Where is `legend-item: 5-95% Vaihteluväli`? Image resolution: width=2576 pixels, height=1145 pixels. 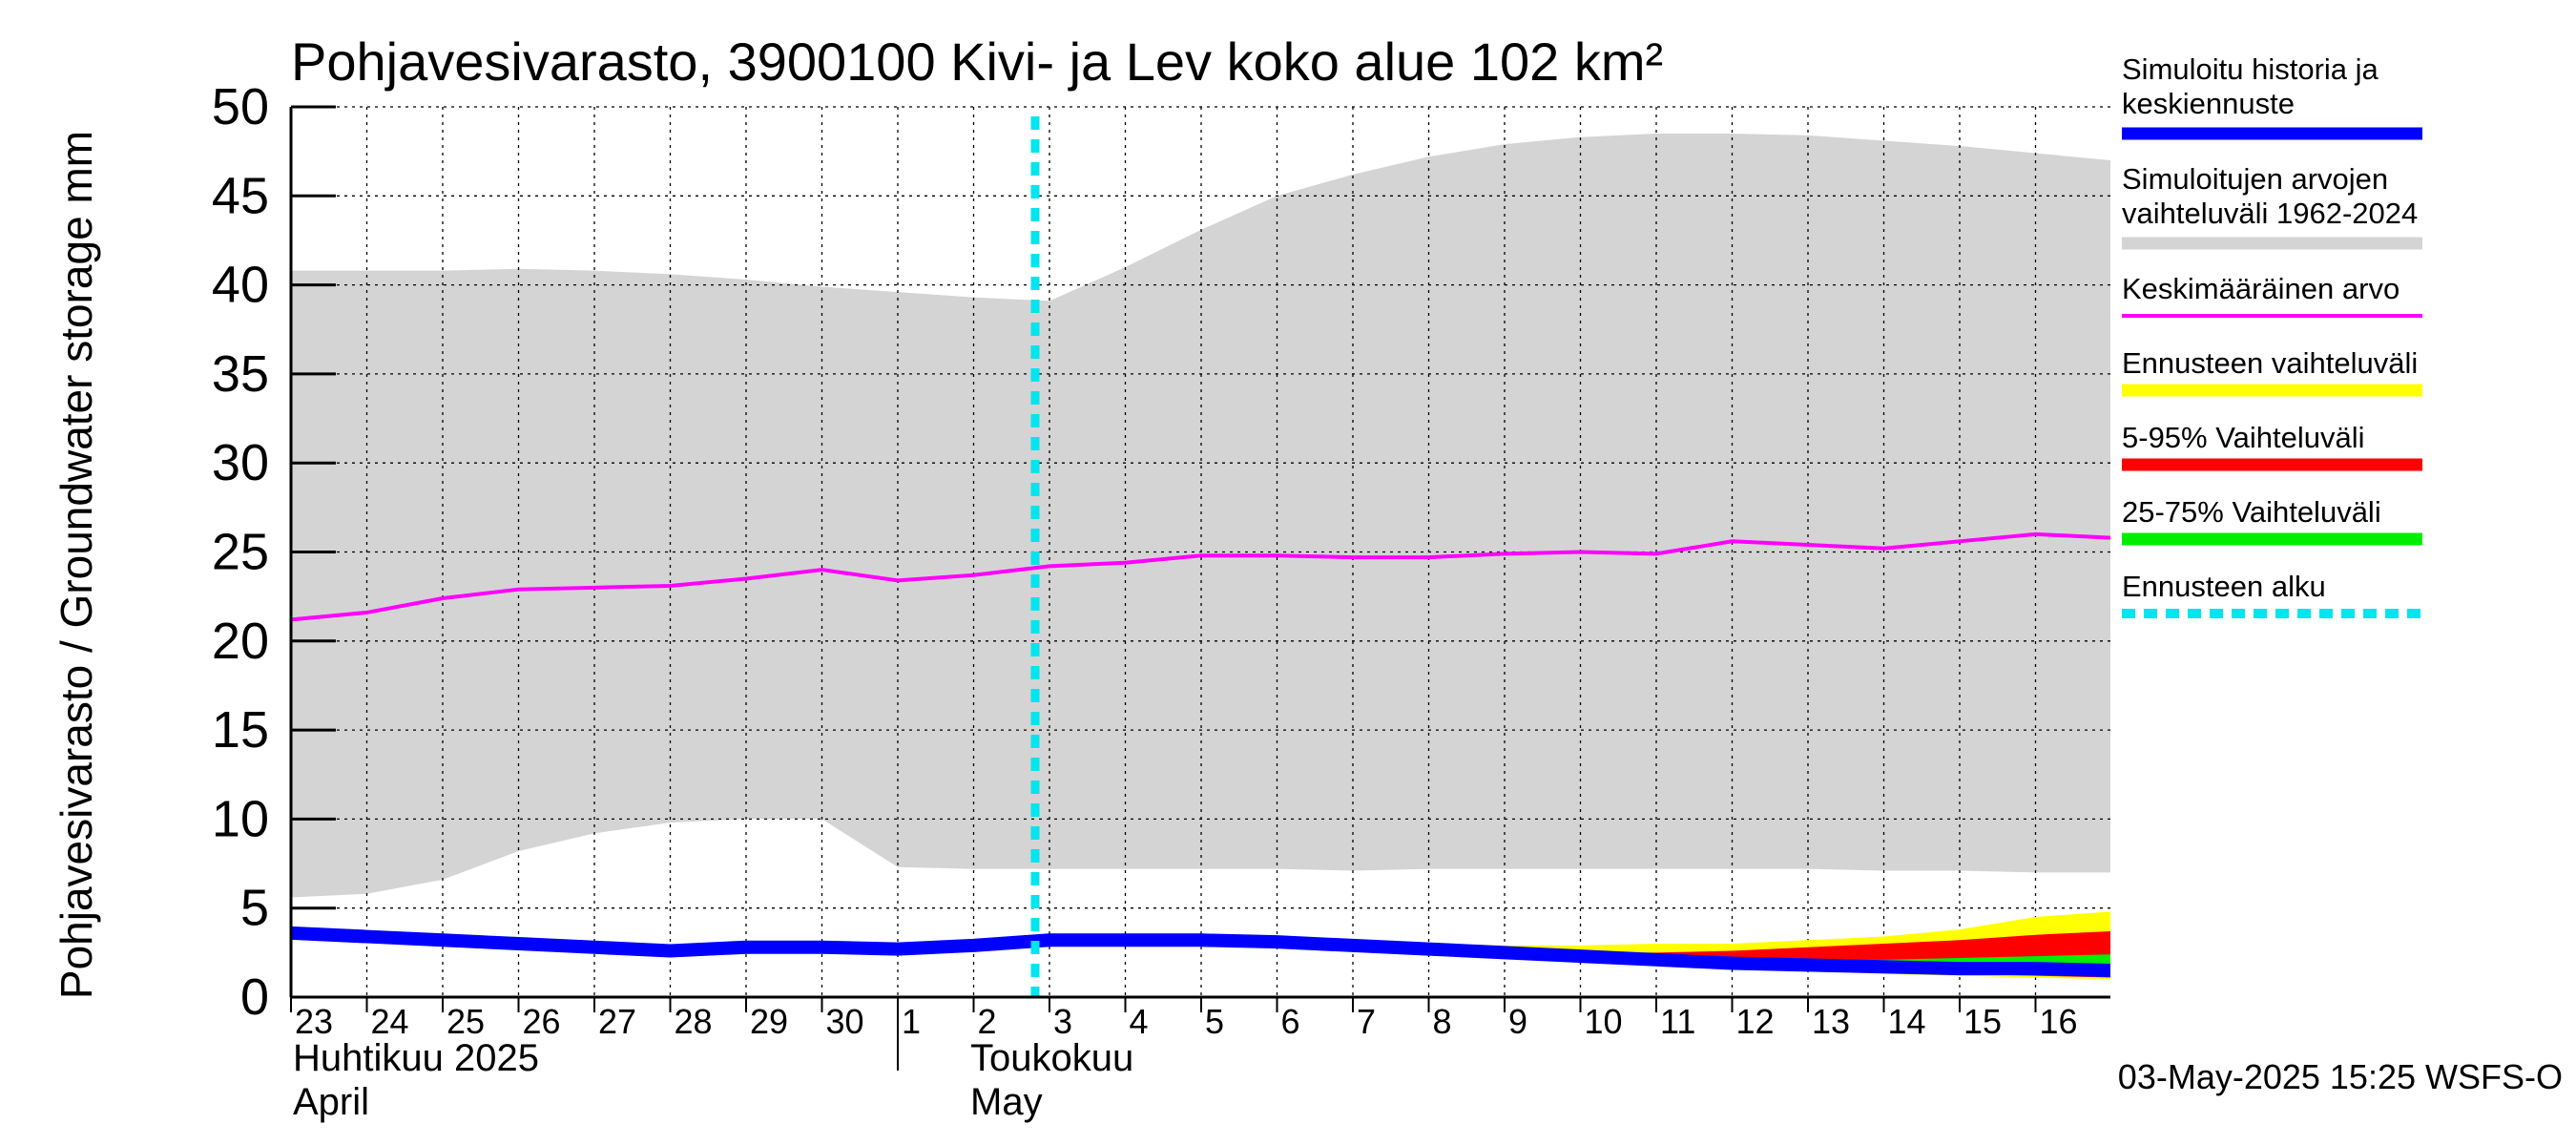 legend-item: 5-95% Vaihteluväli is located at coordinates (2272, 446).